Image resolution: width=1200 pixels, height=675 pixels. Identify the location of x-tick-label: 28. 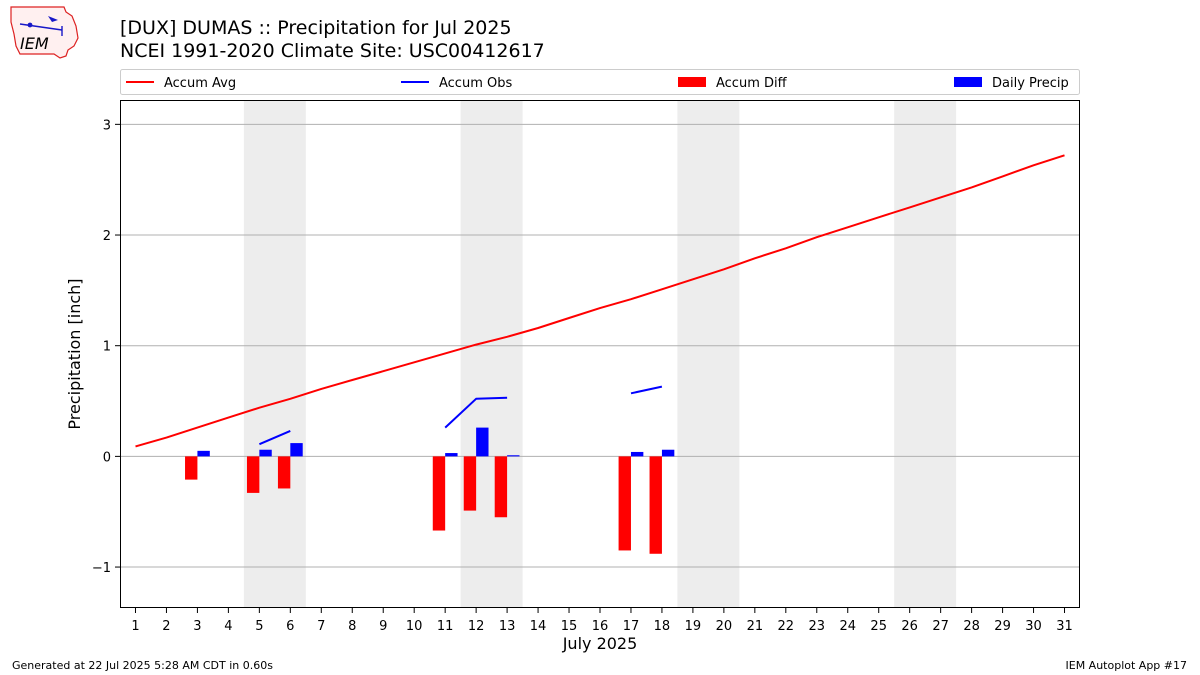
(971, 626).